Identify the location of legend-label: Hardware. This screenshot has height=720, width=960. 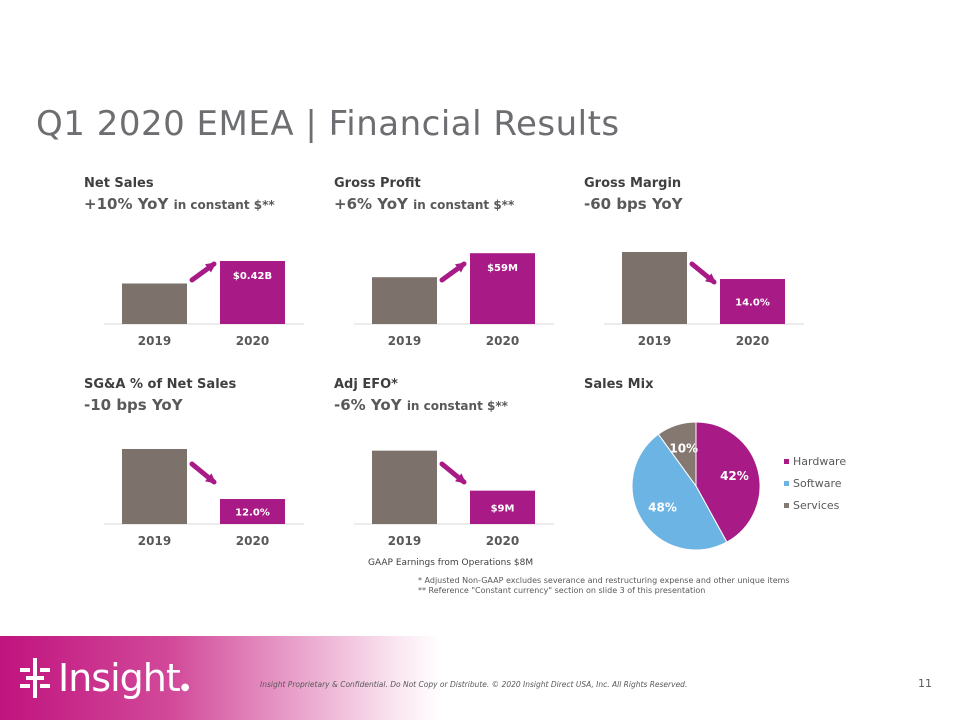
(819, 461).